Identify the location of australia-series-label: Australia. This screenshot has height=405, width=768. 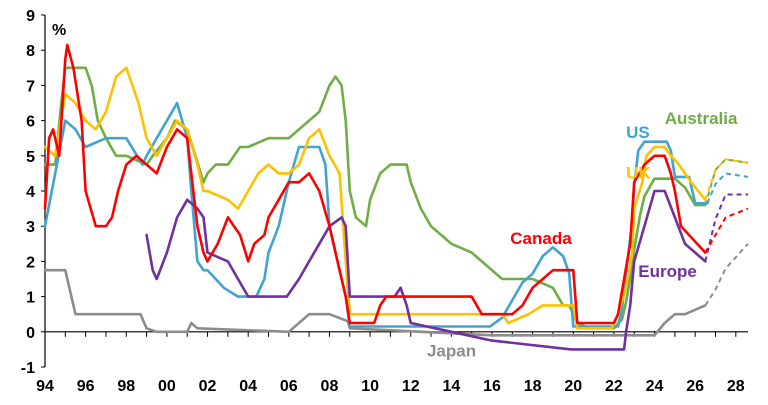
(701, 118).